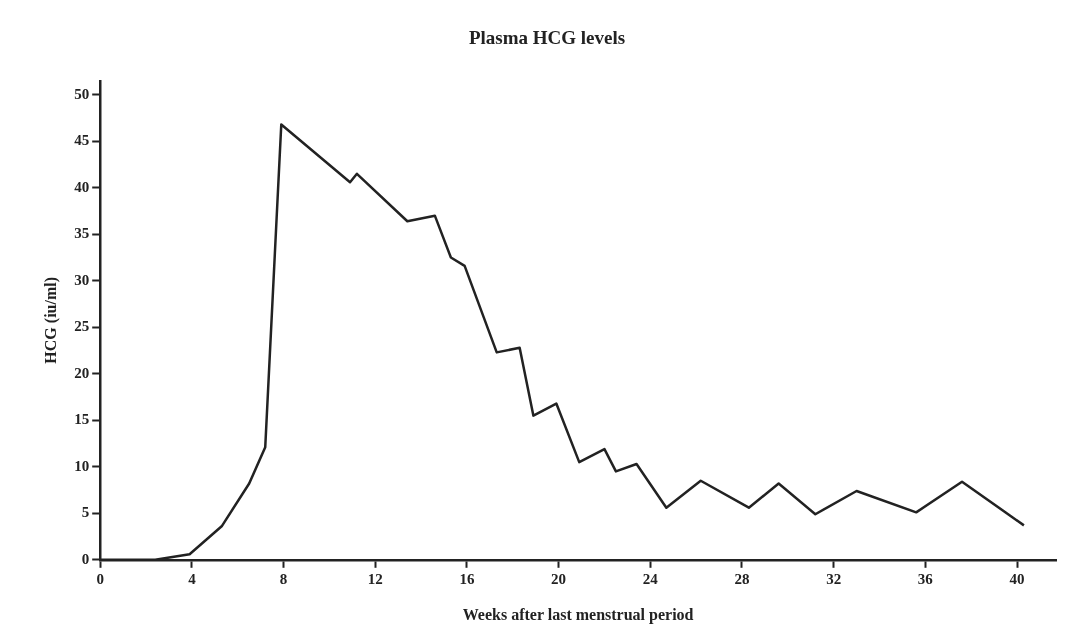 This screenshot has width=1089, height=642. What do you see at coordinates (82, 419) in the screenshot?
I see `y-tick-label: 15` at bounding box center [82, 419].